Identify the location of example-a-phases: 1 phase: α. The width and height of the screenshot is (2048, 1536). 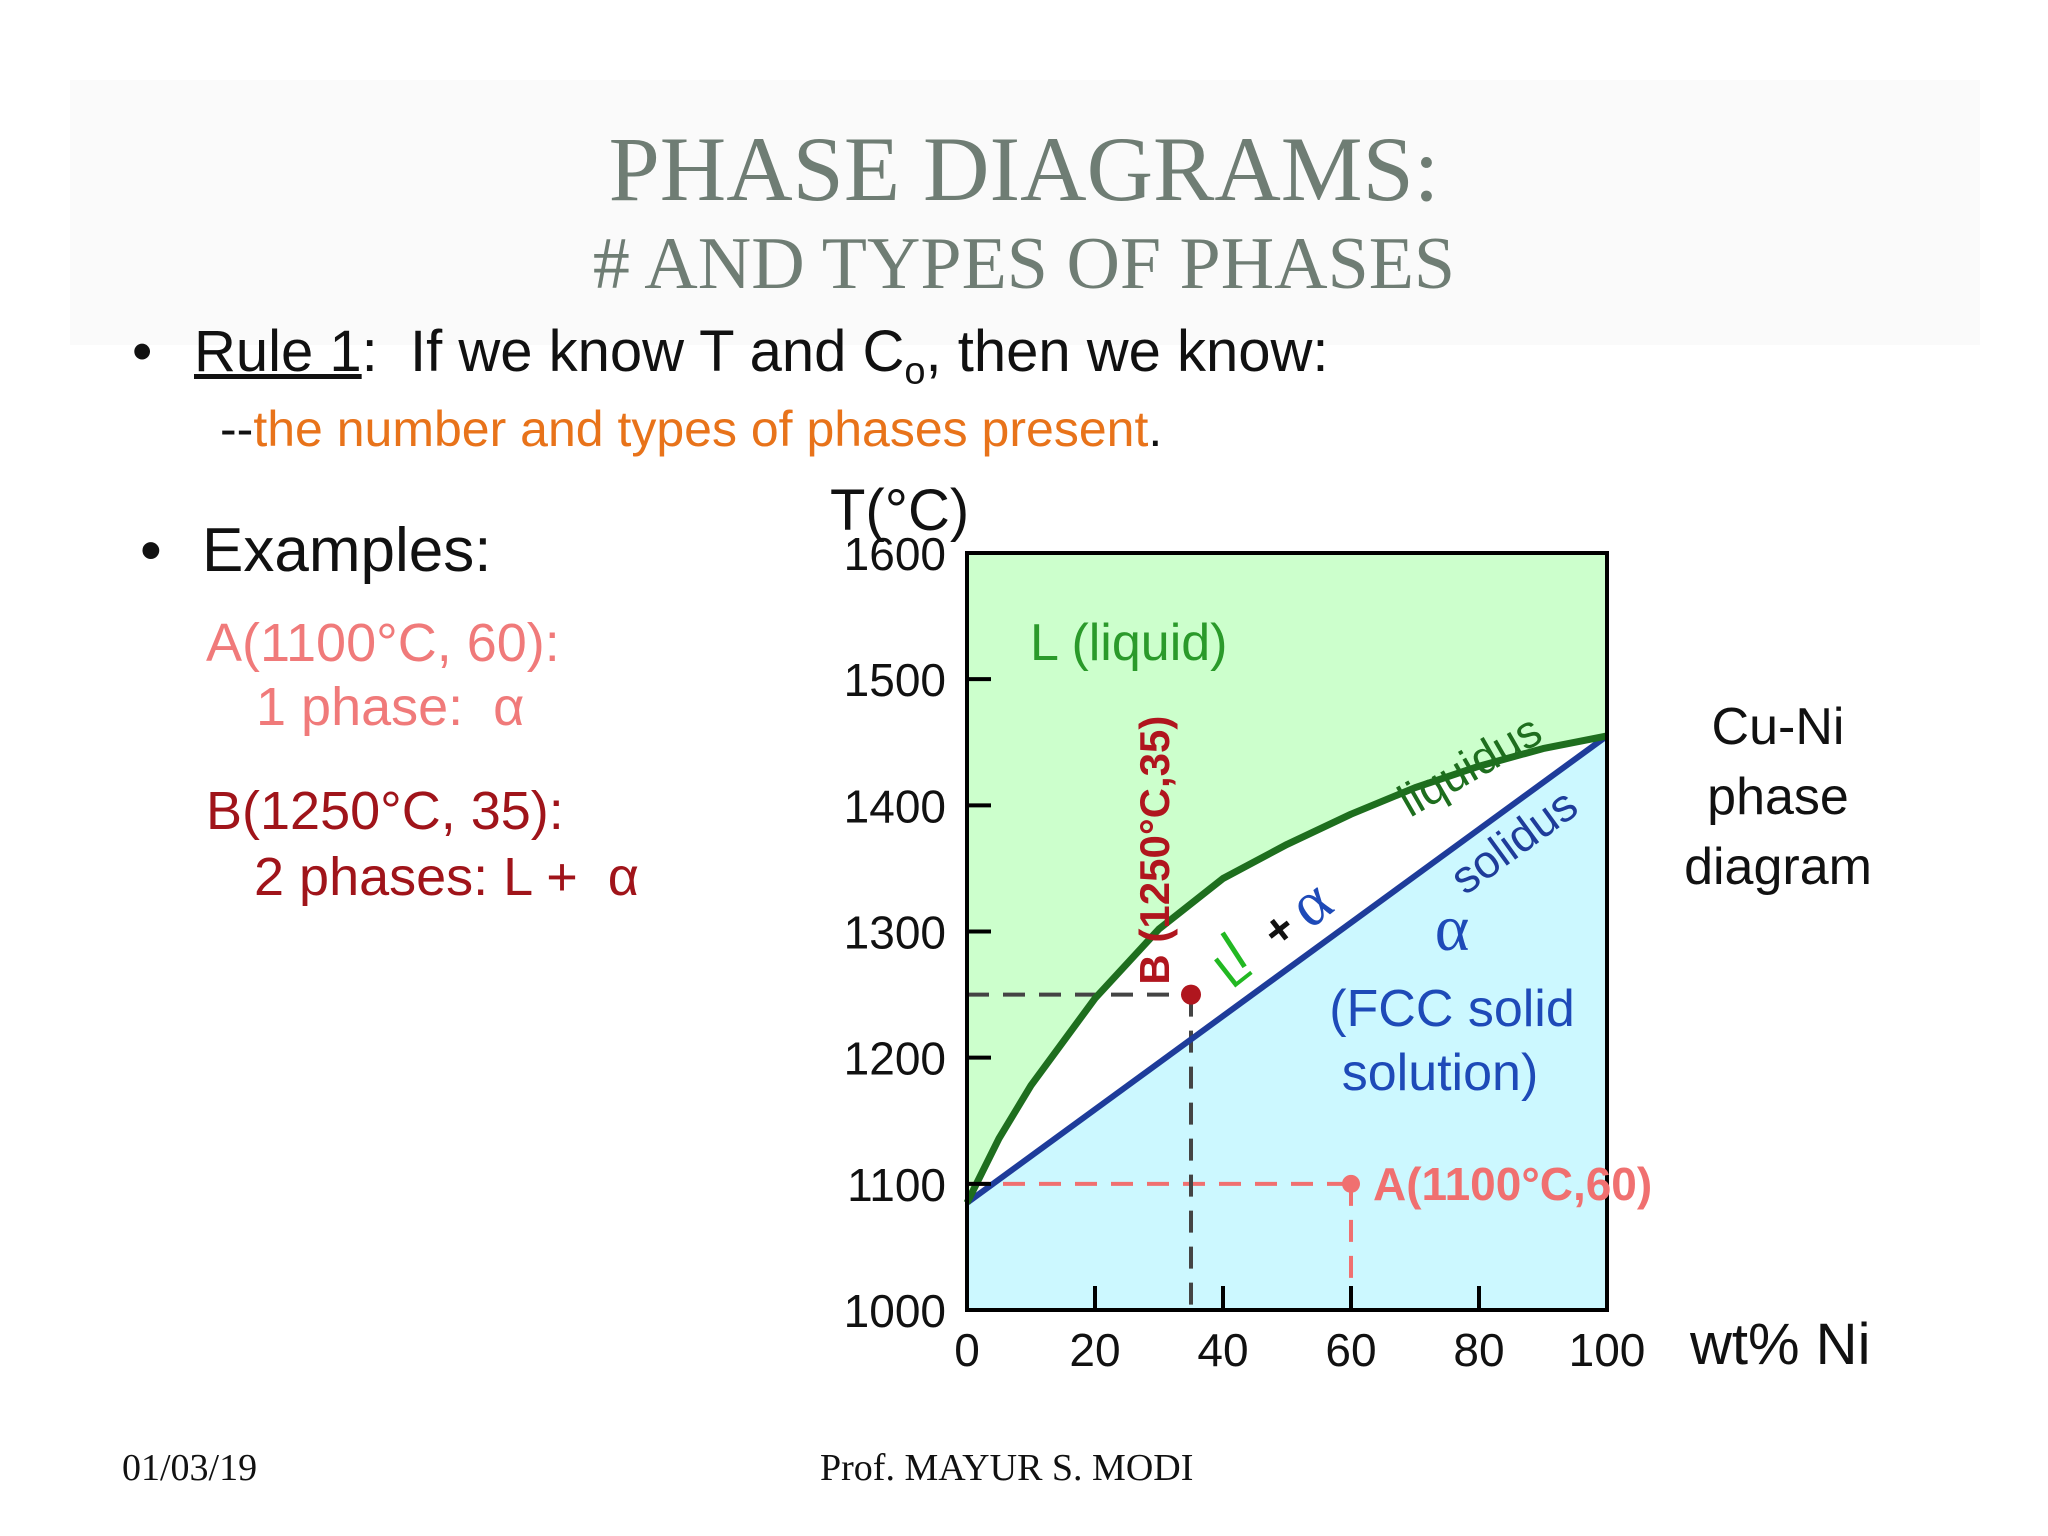
(390, 707).